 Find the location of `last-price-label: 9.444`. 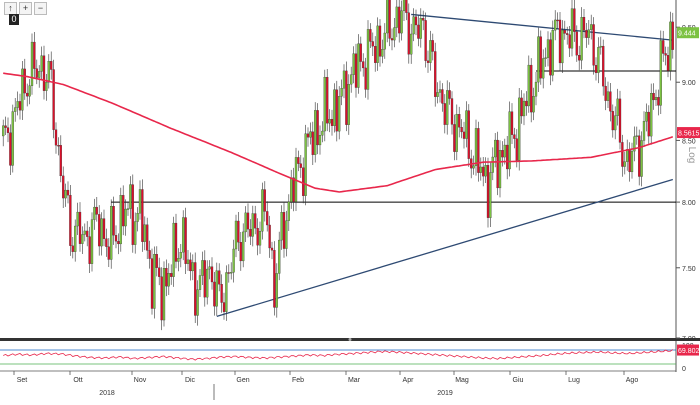

last-price-label: 9.444 is located at coordinates (687, 34).